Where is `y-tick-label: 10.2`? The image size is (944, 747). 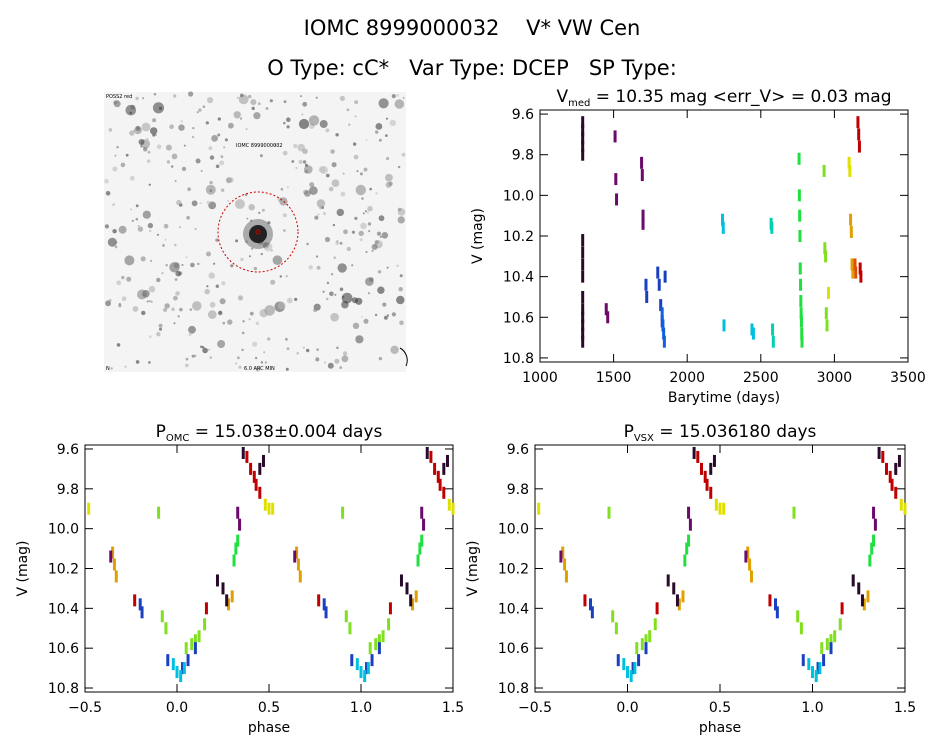
y-tick-label: 10.2 is located at coordinates (518, 237).